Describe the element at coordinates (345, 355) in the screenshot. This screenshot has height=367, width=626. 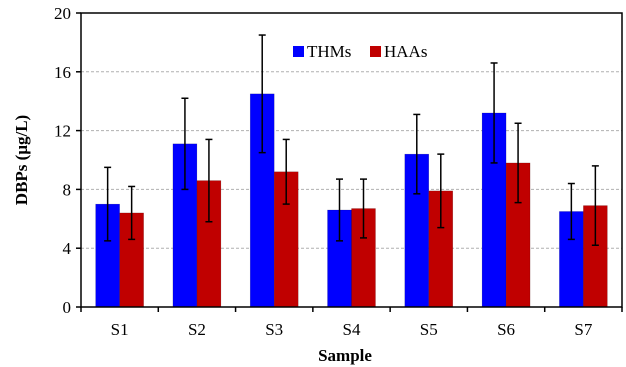
I see `x-axis-title: Sample` at that location.